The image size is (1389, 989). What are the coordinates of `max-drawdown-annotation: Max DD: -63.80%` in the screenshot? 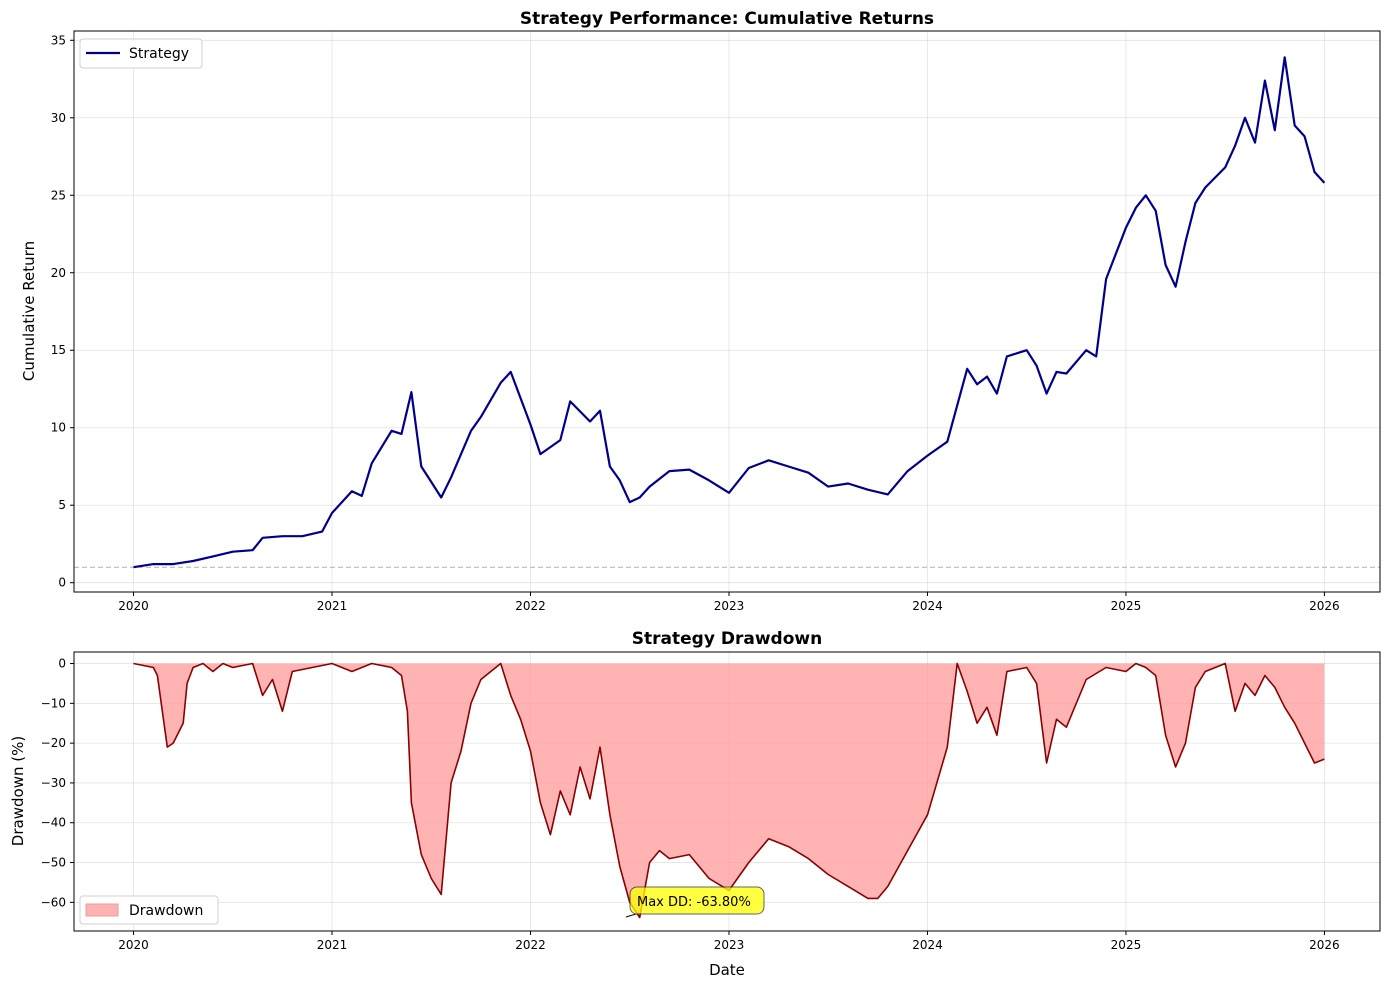 It's located at (695, 902).